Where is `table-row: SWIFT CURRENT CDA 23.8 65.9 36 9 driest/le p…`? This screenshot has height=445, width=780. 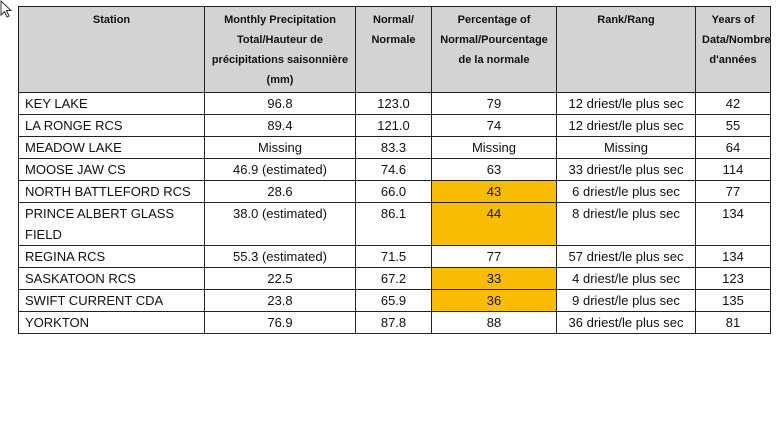
table-row: SWIFT CURRENT CDA 23.8 65.9 36 9 driest/le p… is located at coordinates (394, 300).